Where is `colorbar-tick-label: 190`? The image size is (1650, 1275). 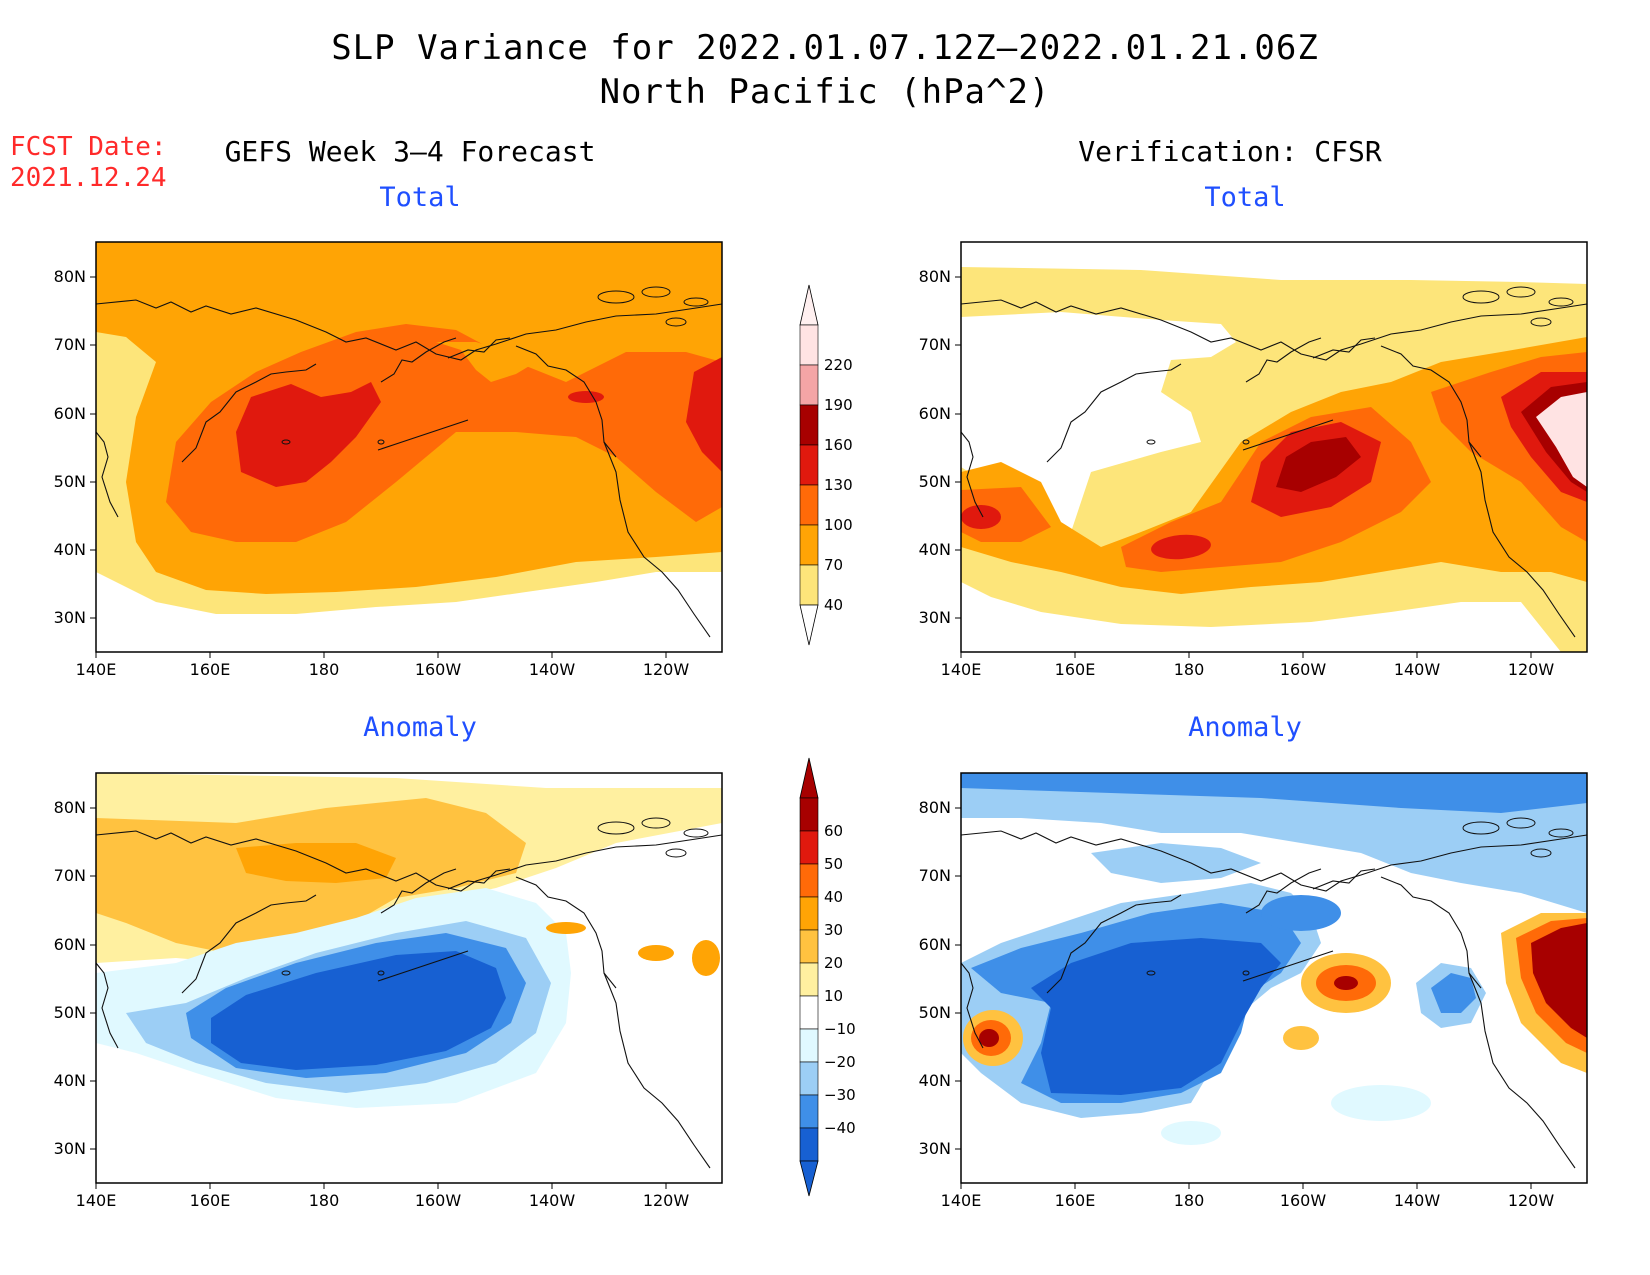 colorbar-tick-label: 190 is located at coordinates (838, 405).